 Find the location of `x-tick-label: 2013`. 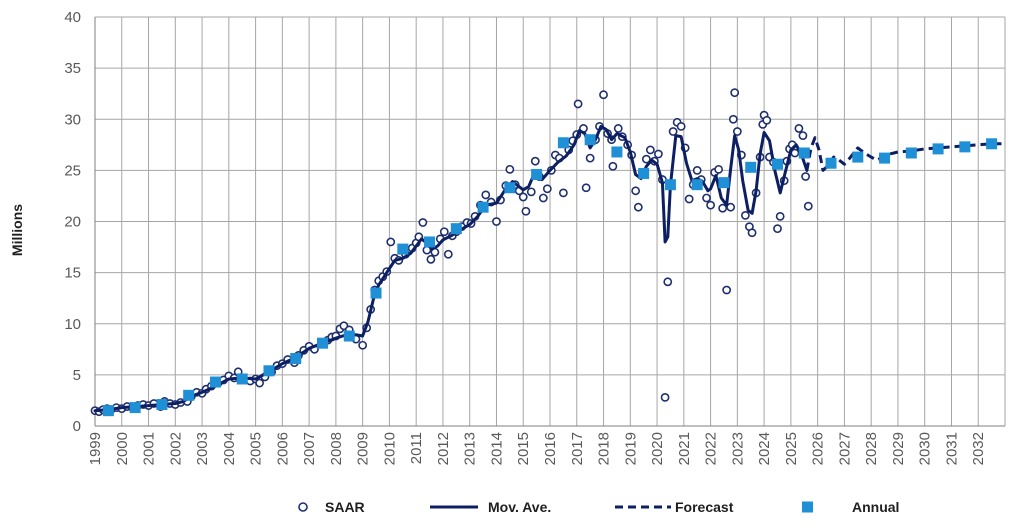

x-tick-label: 2013 is located at coordinates (470, 448).